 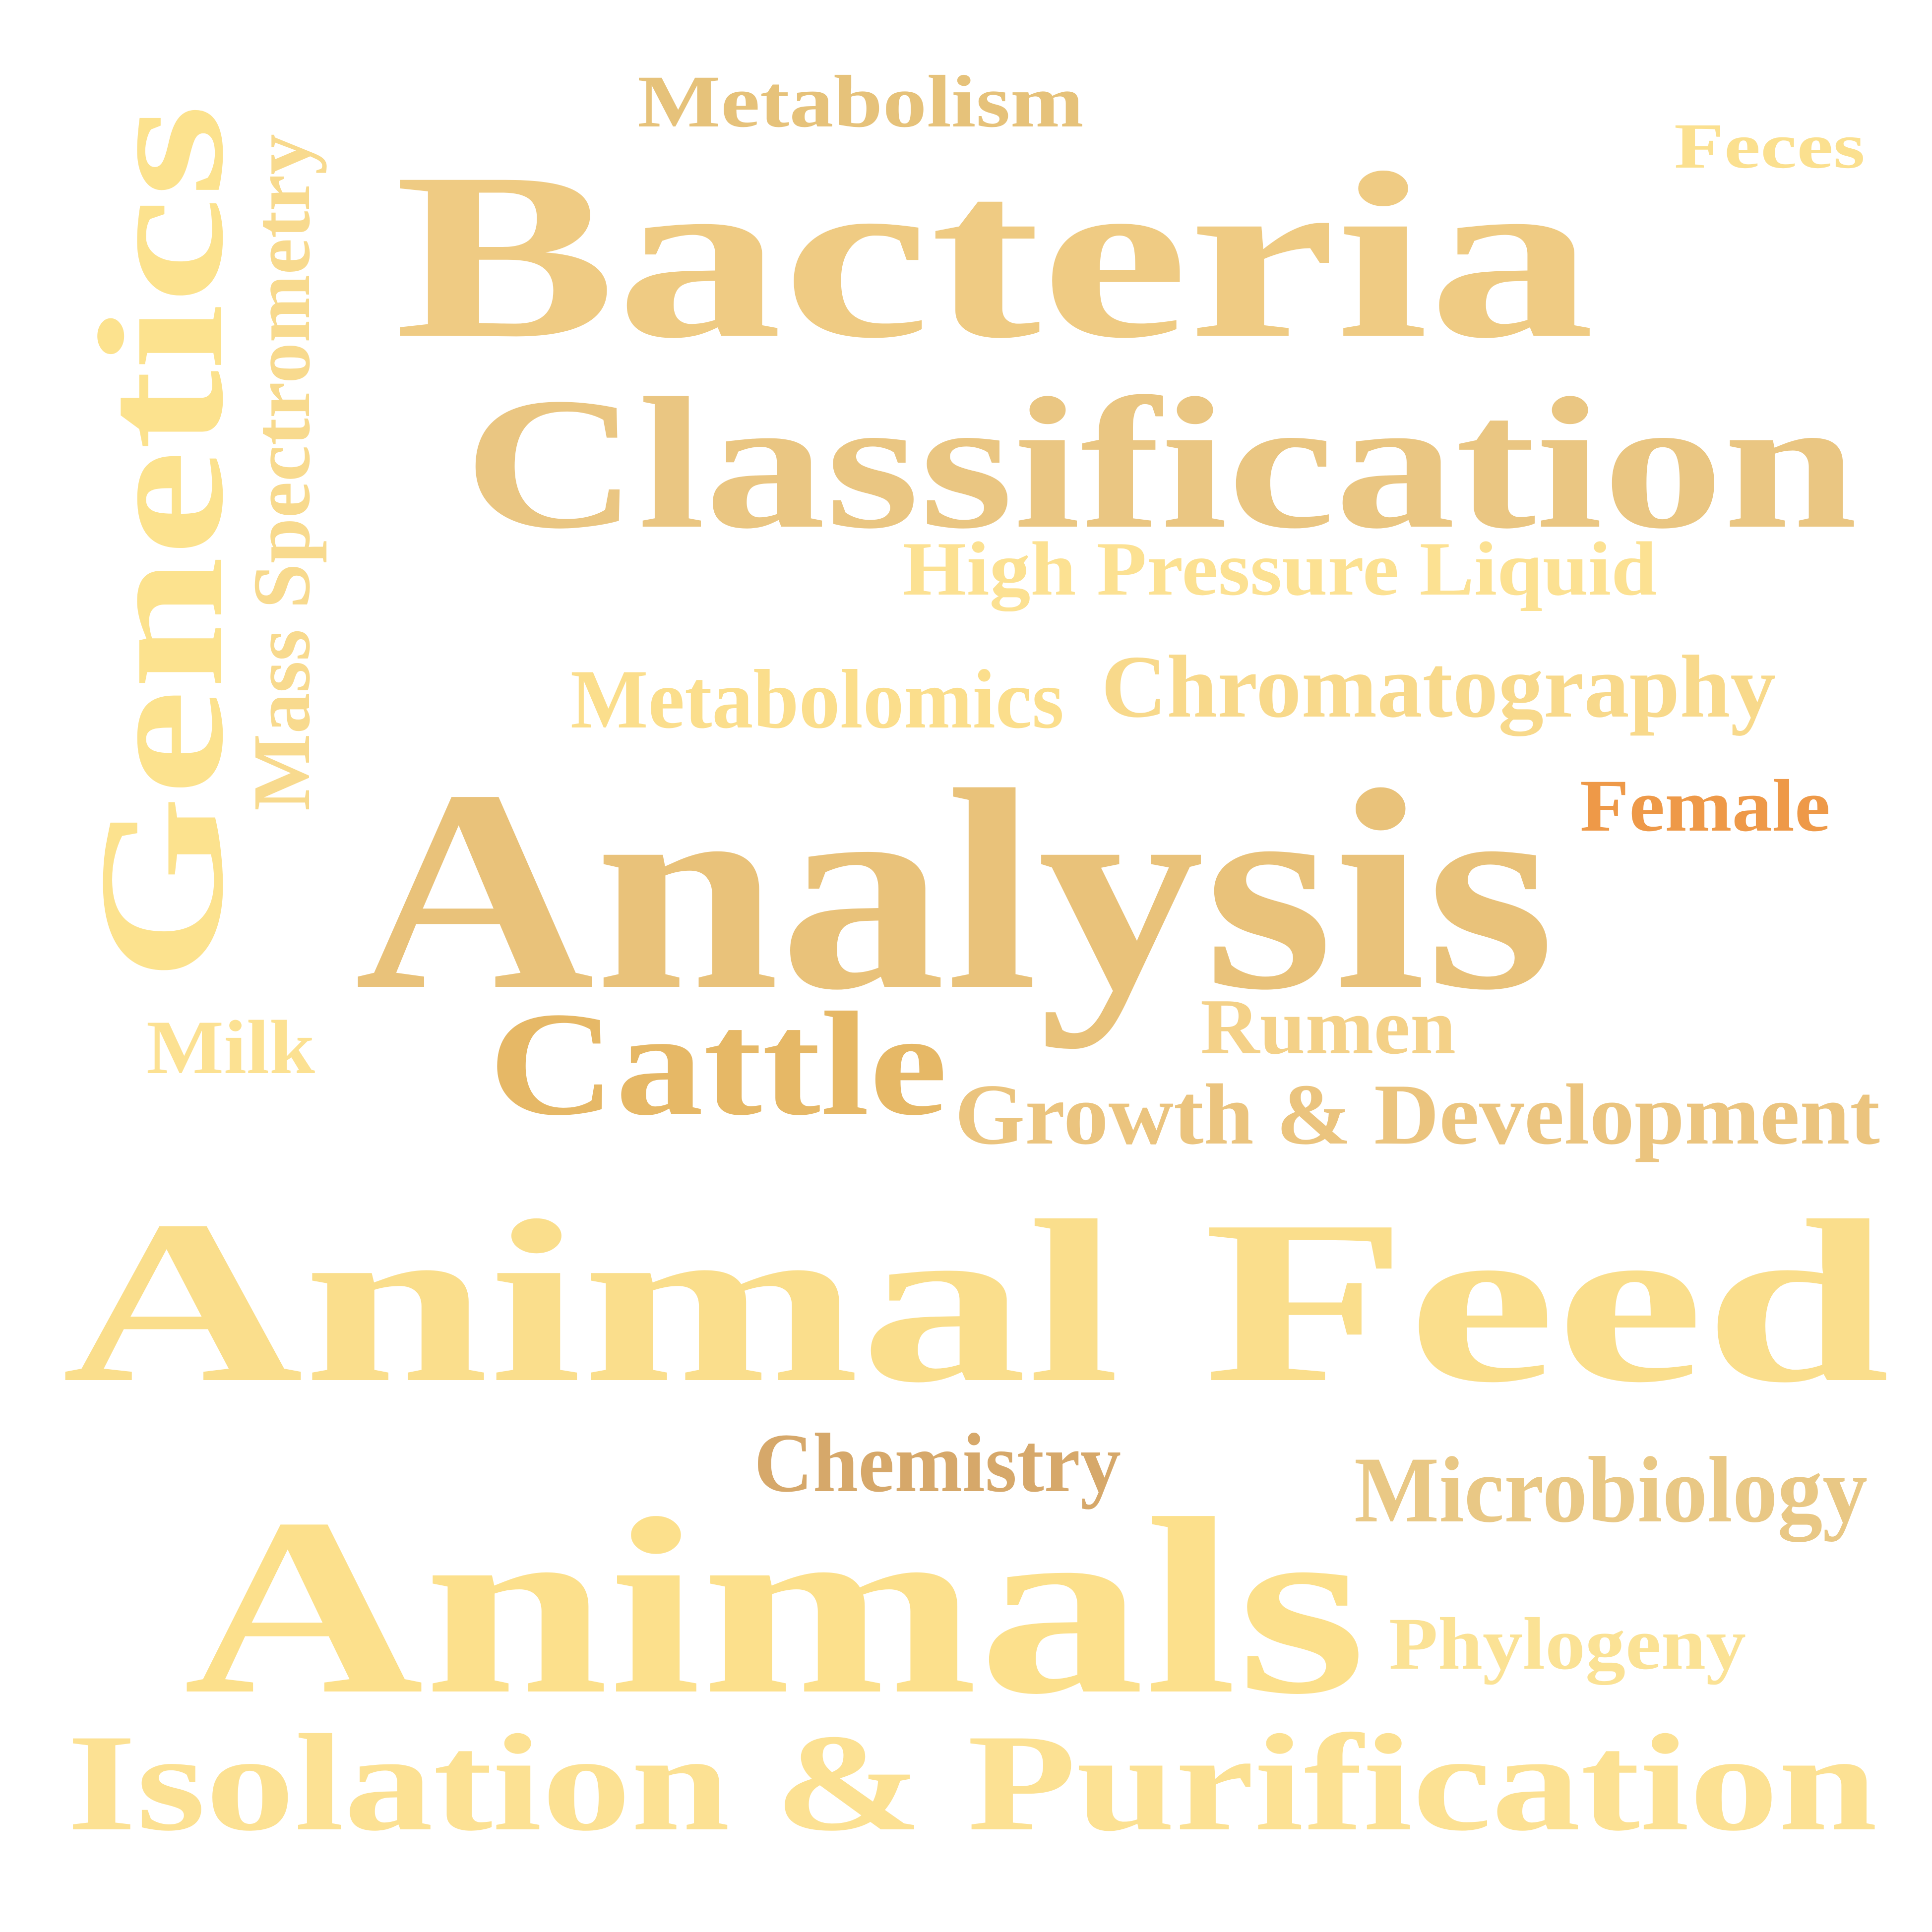 What do you see at coordinates (860, 101) in the screenshot?
I see `word-metabolism: Metabolism` at bounding box center [860, 101].